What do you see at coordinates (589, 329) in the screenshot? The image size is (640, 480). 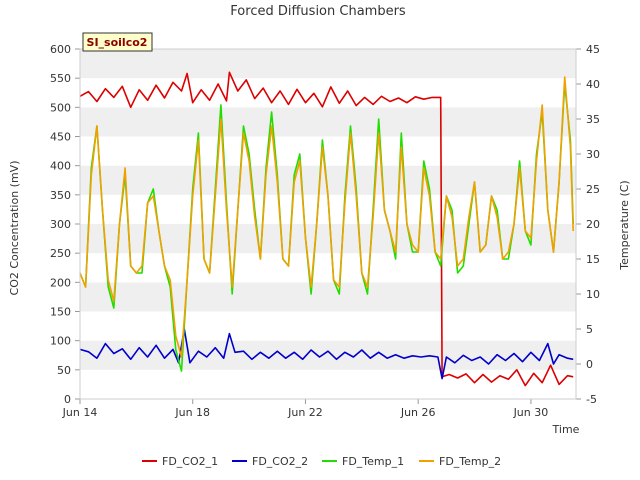 I see `y-right-tick-label: 5` at bounding box center [589, 329].